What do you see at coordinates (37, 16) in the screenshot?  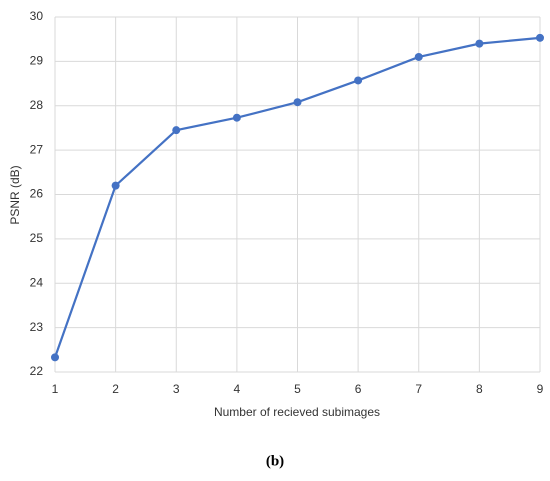 I see `y-tick-label: 30` at bounding box center [37, 16].